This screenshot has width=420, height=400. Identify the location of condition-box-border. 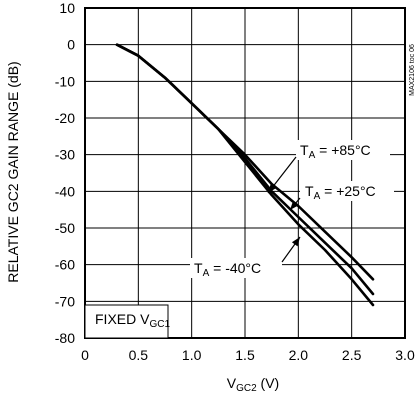
(126, 321).